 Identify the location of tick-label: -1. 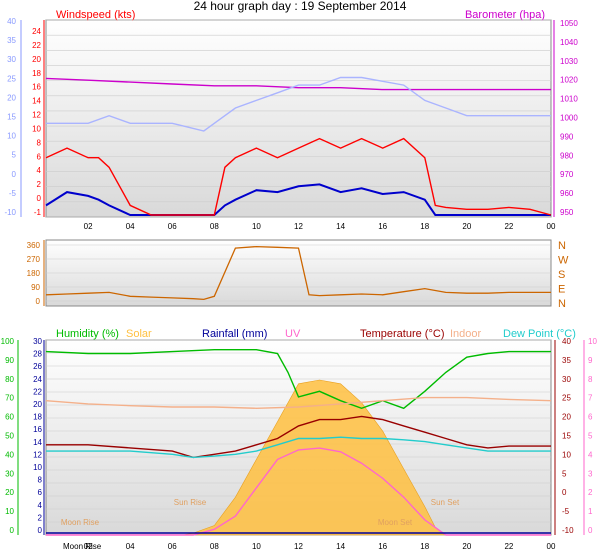
(38, 212).